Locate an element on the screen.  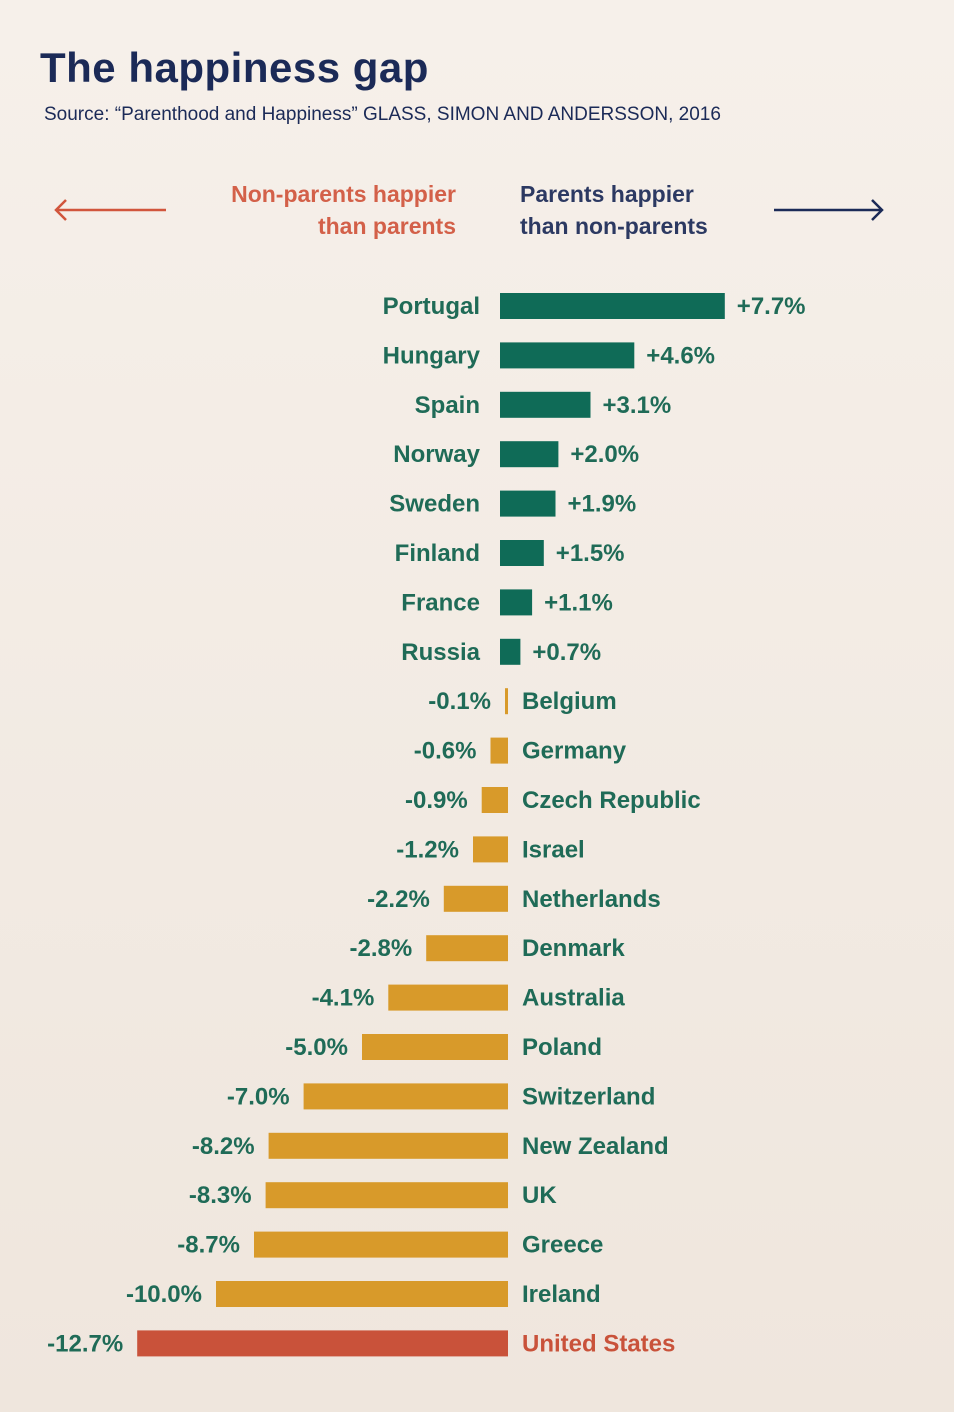
value-label-australia: -4.1% is located at coordinates (343, 998).